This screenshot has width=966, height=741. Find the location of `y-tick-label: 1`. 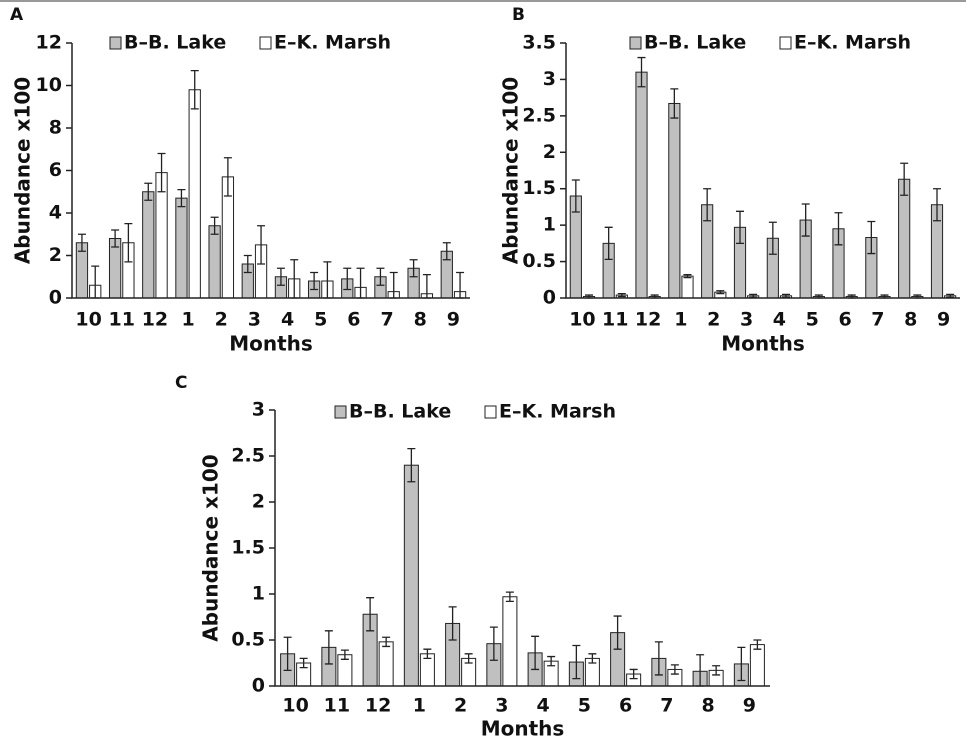

y-tick-label: 1 is located at coordinates (549, 225).